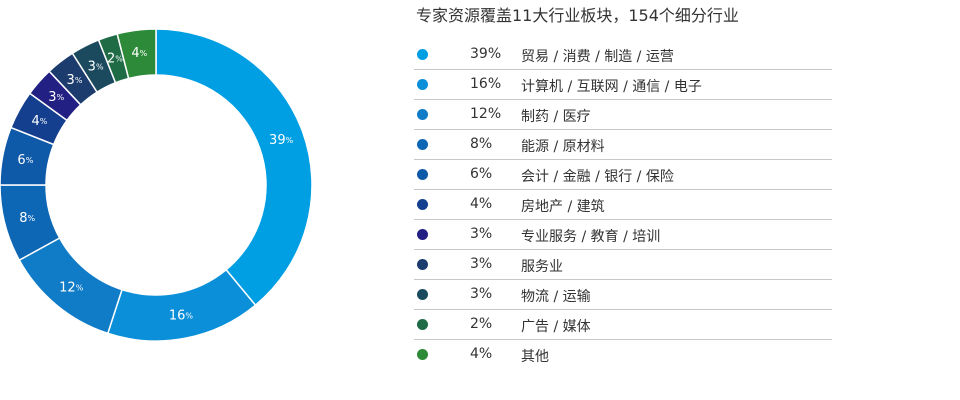 This screenshot has width=960, height=400. What do you see at coordinates (597, 177) in the screenshot?
I see `legend-label: 会计 / 金融 / 银行 / 保险` at bounding box center [597, 177].